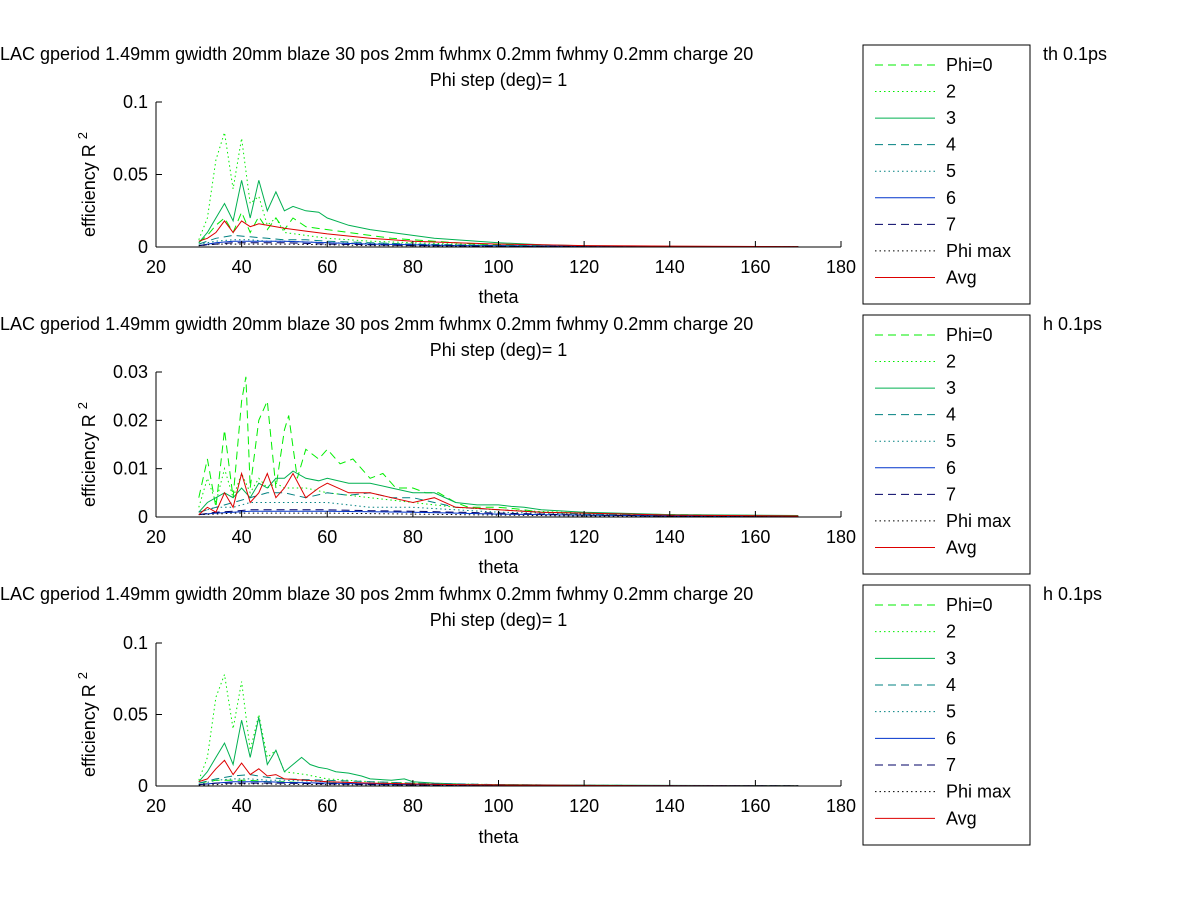 This screenshot has height=901, width=1200. Describe the element at coordinates (951, 388) in the screenshot. I see `legend-label: 3` at that location.